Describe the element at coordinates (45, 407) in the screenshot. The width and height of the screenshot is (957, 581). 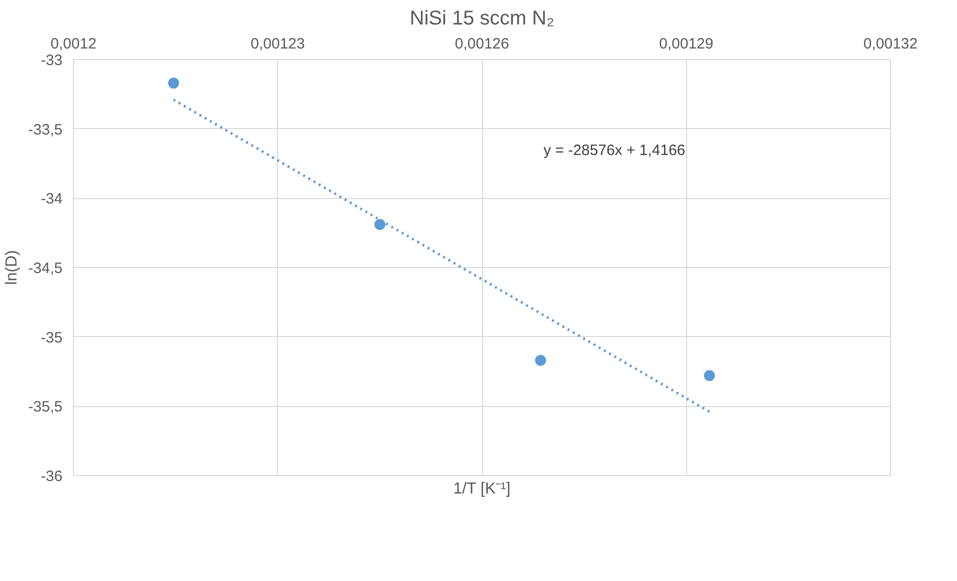
I see `y-tick-label: -35,5` at that location.